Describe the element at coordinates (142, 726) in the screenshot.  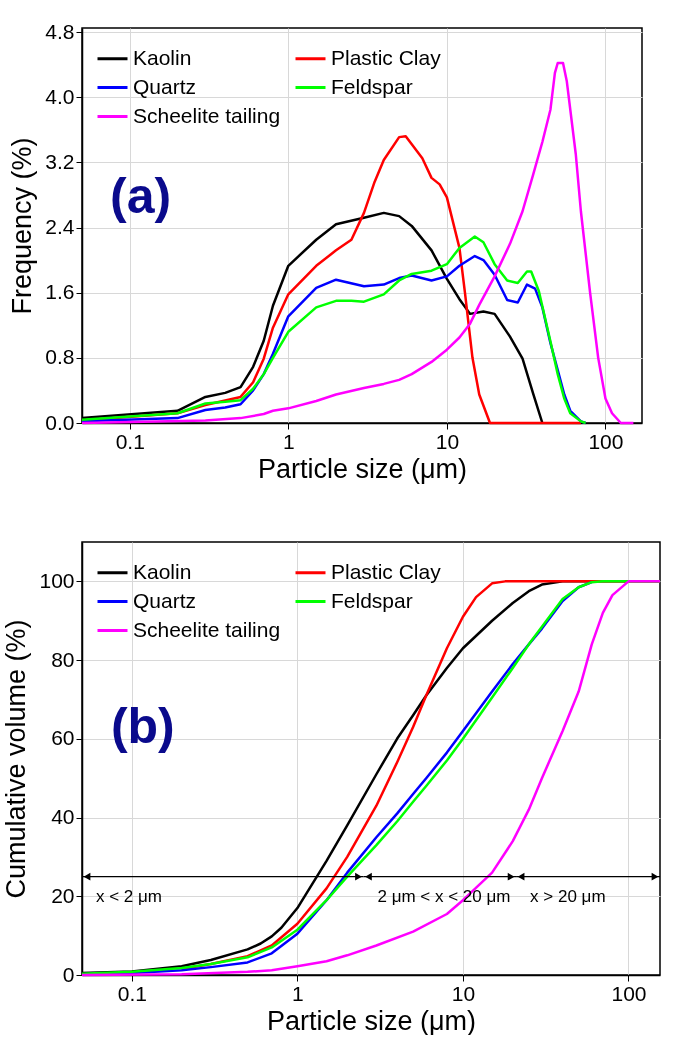
I see `annotation: (b)` at that location.